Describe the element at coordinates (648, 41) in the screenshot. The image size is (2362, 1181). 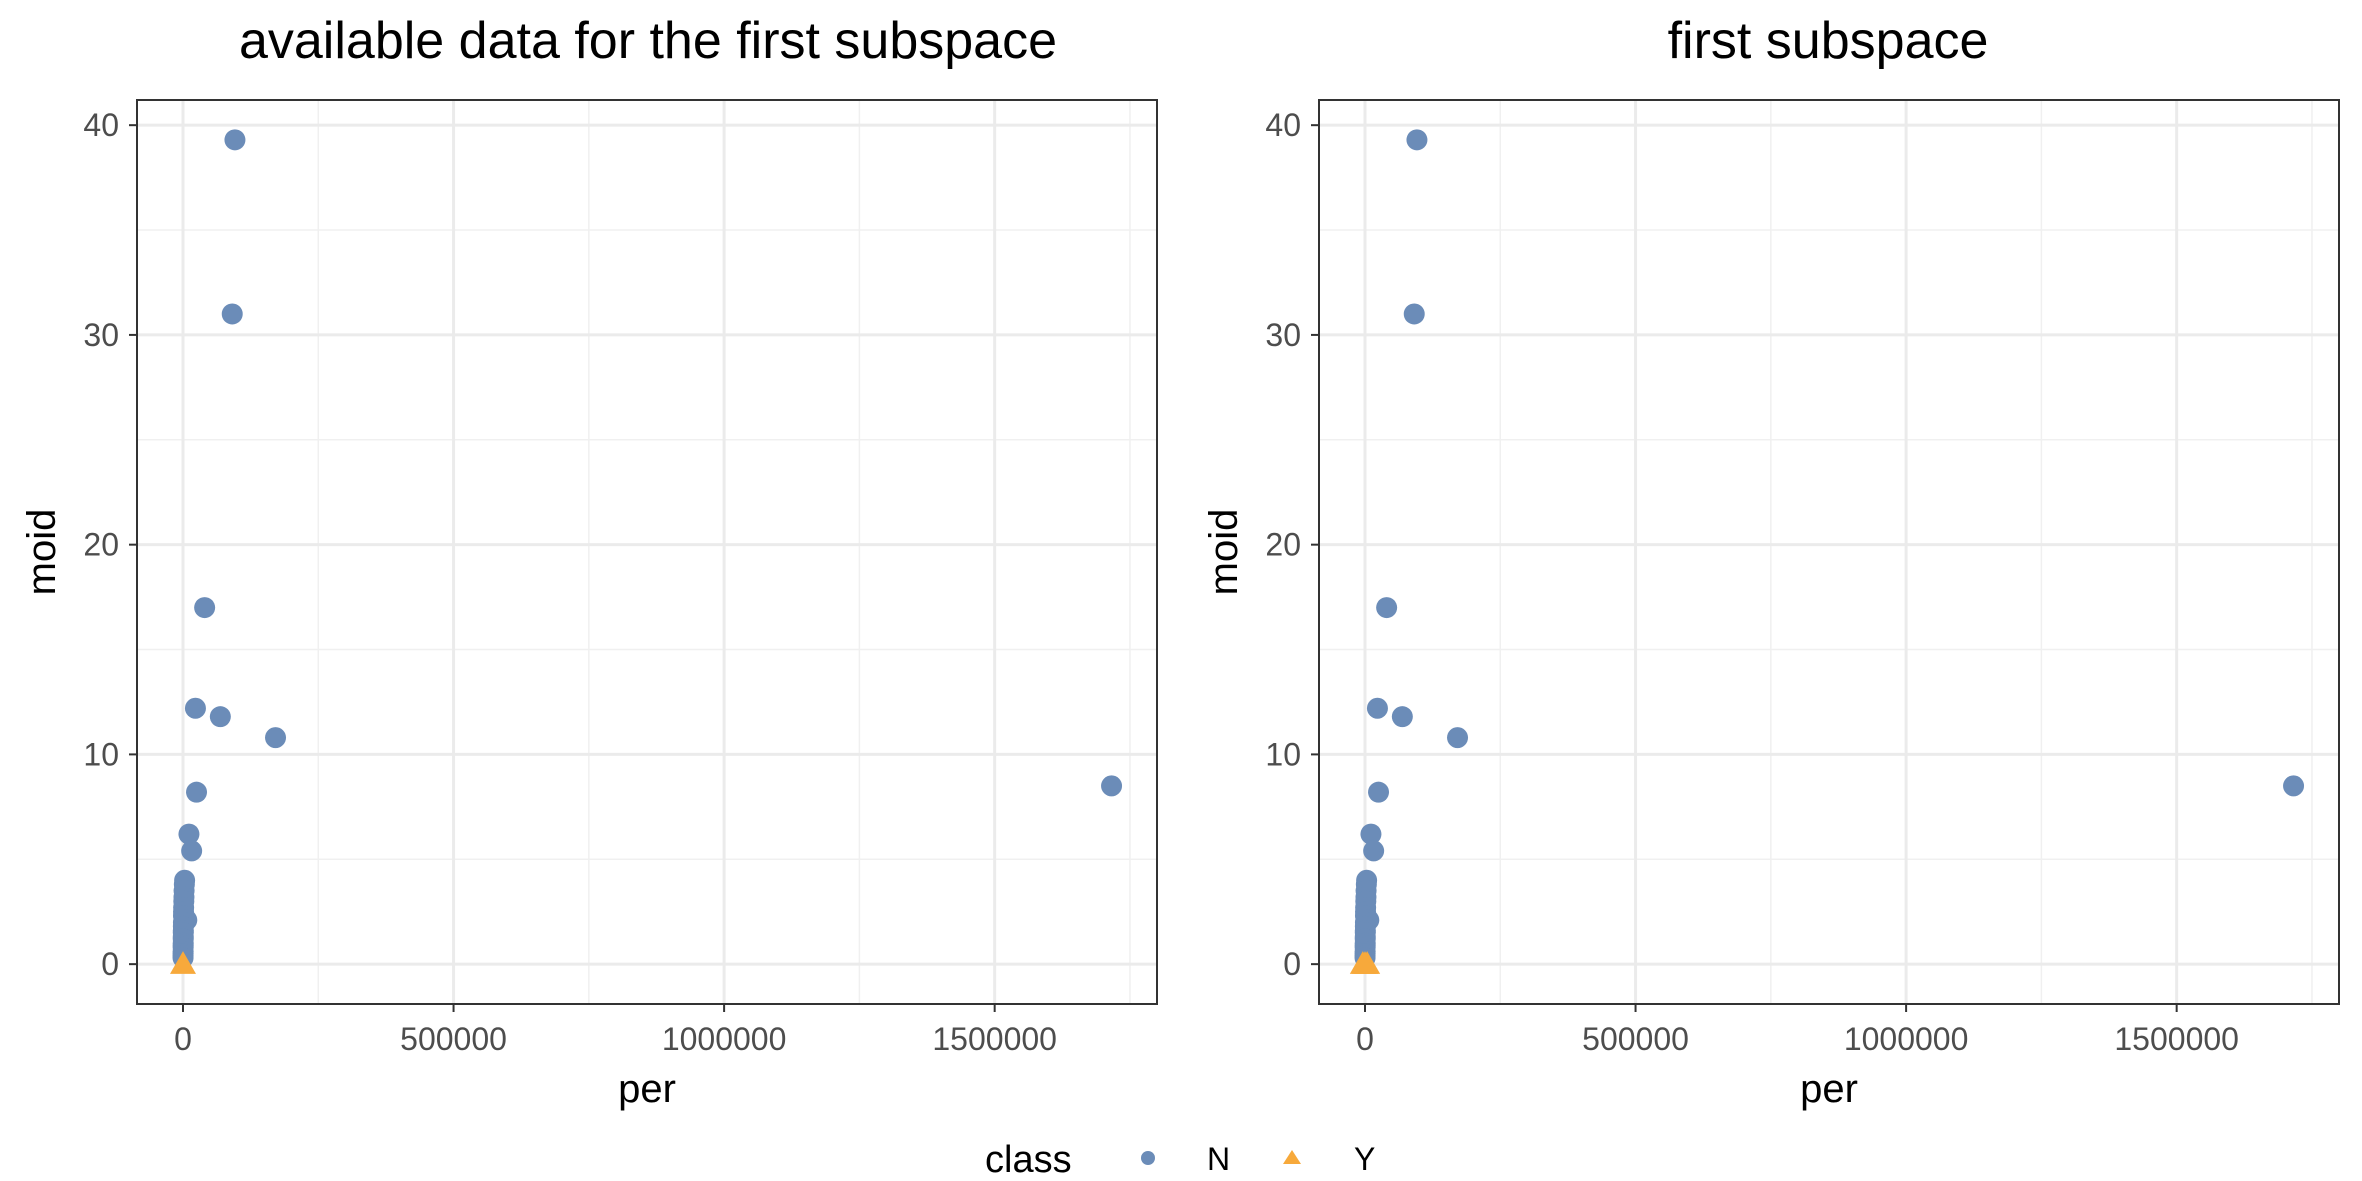
I see `panel-title: available data for the first subspace` at that location.